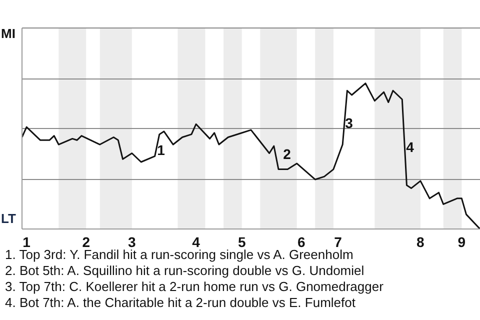 Image resolution: width=480 pixels, height=320 pixels. I want to click on annotation: 2, so click(287, 154).